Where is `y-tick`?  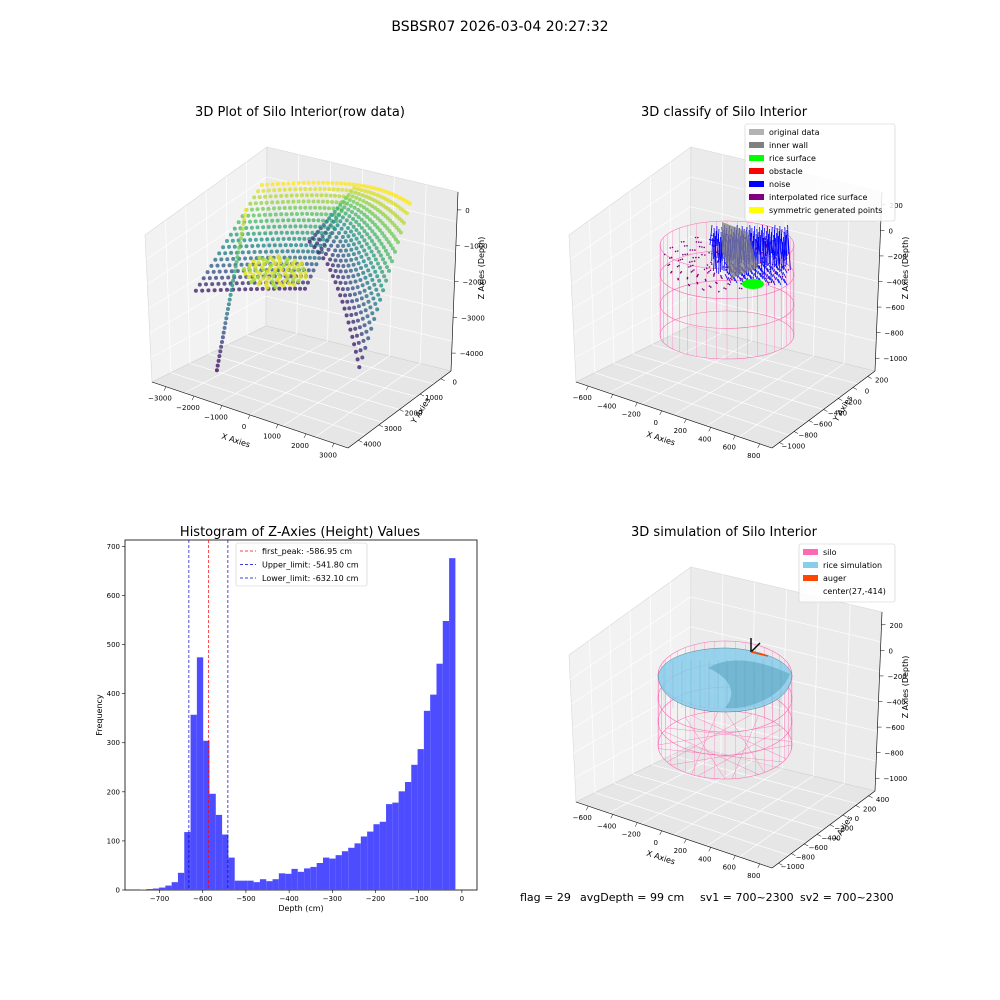 y-tick is located at coordinates (844, 816).